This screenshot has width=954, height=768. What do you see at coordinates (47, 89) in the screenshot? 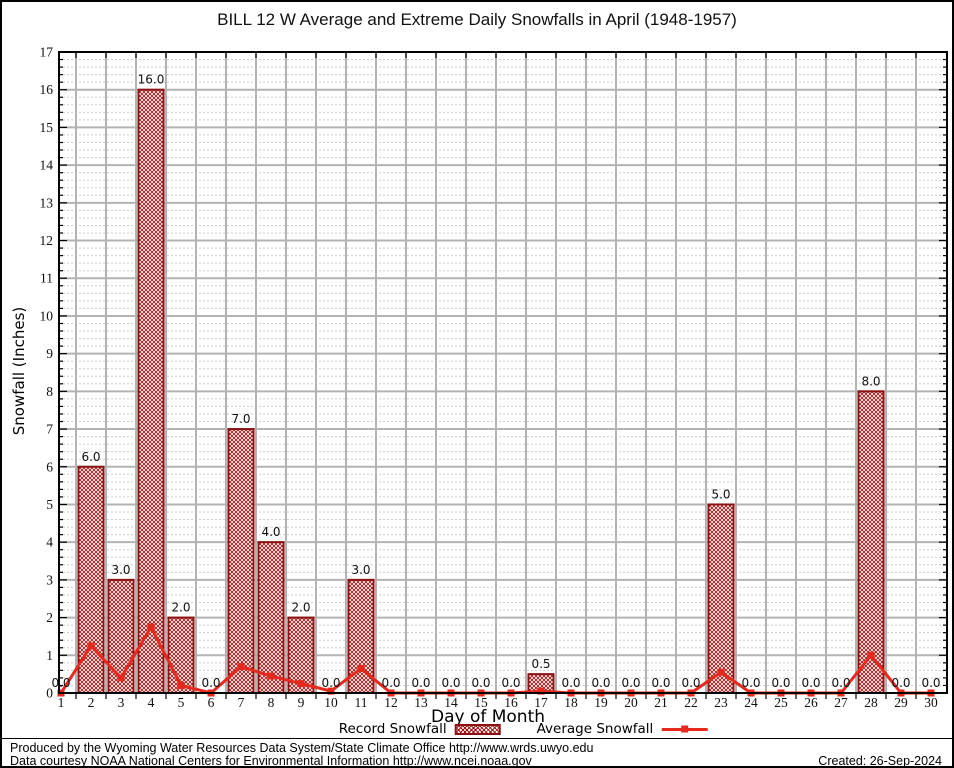
I see `y-tick-label: 16` at bounding box center [47, 89].